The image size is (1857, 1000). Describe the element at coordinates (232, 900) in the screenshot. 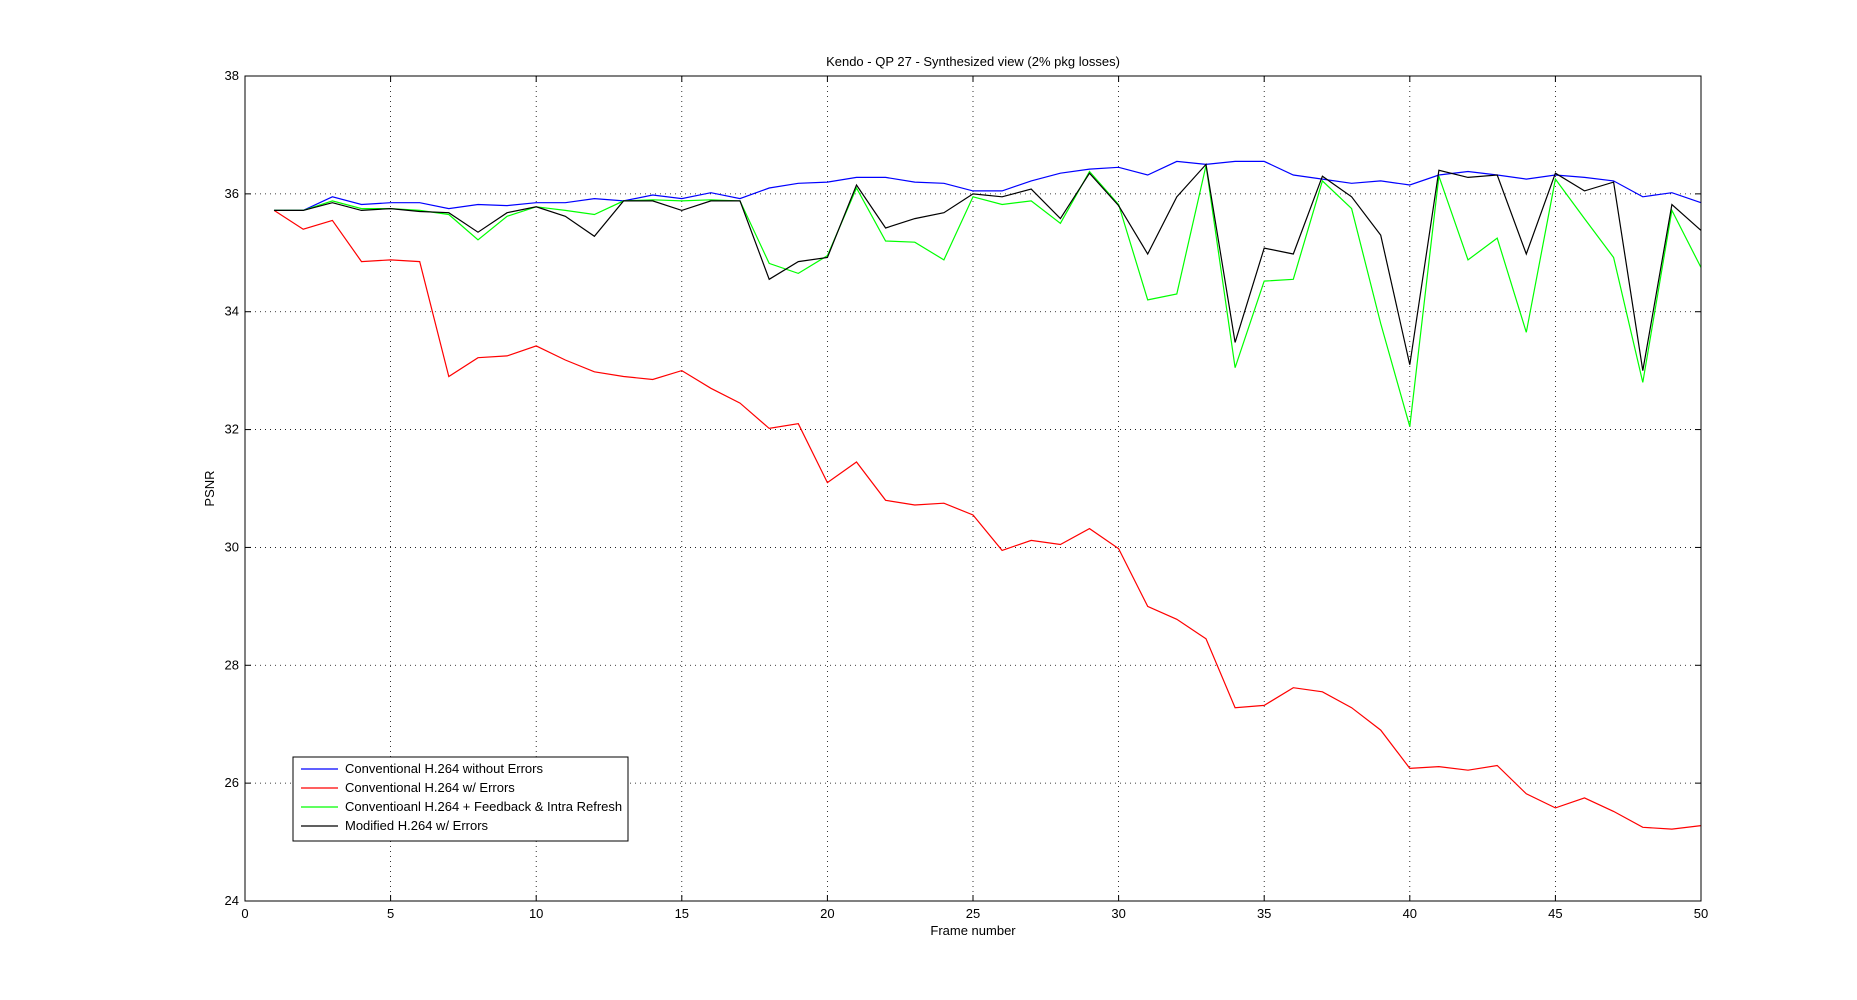

I see `y-tick-label: 24` at that location.